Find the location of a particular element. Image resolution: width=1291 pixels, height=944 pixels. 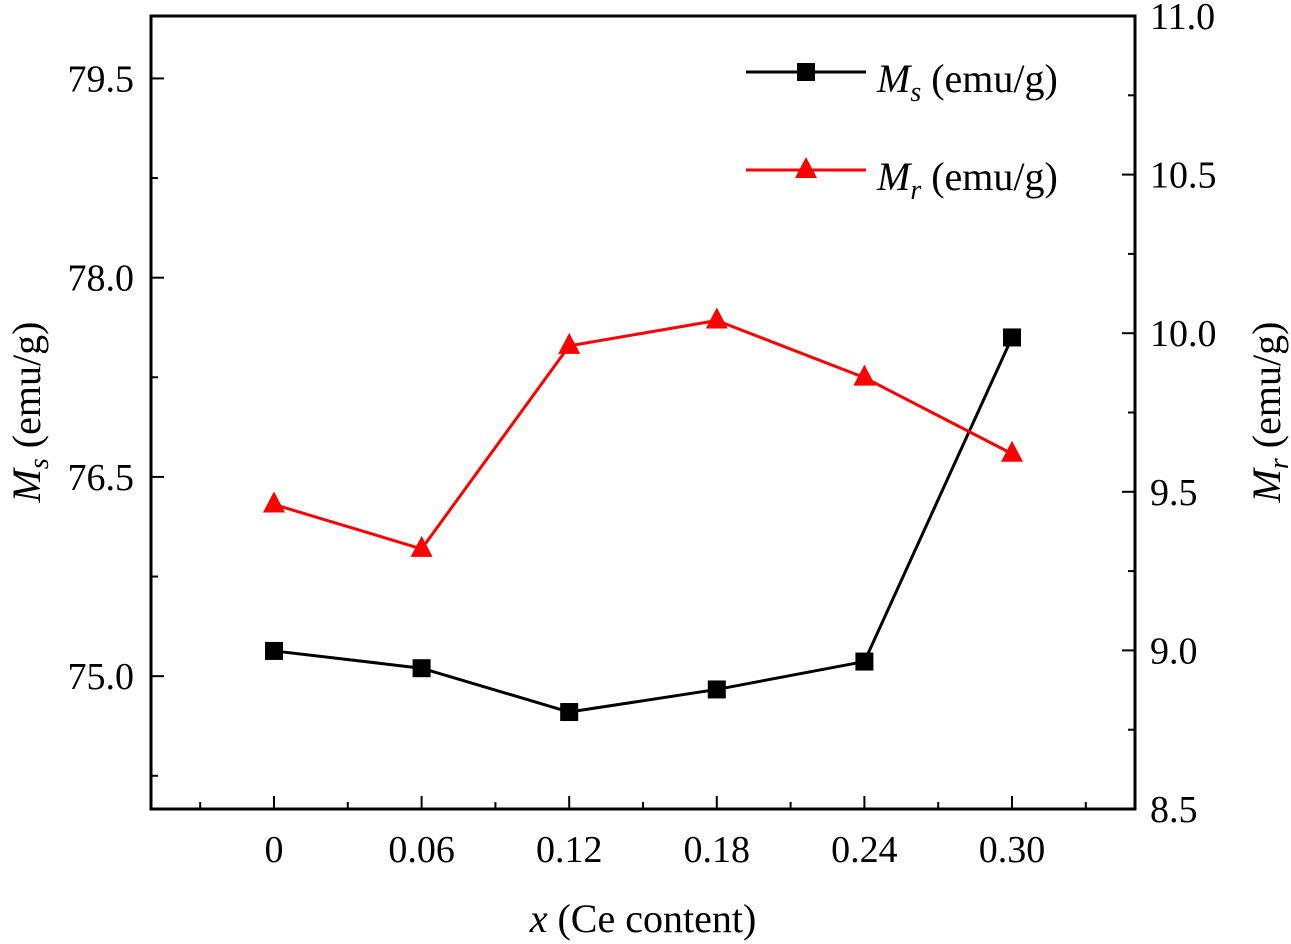

y-right-axis-ticks: 8.5 9.0 9.5 10.0 10.5 11.0 is located at coordinates (1169, 415).